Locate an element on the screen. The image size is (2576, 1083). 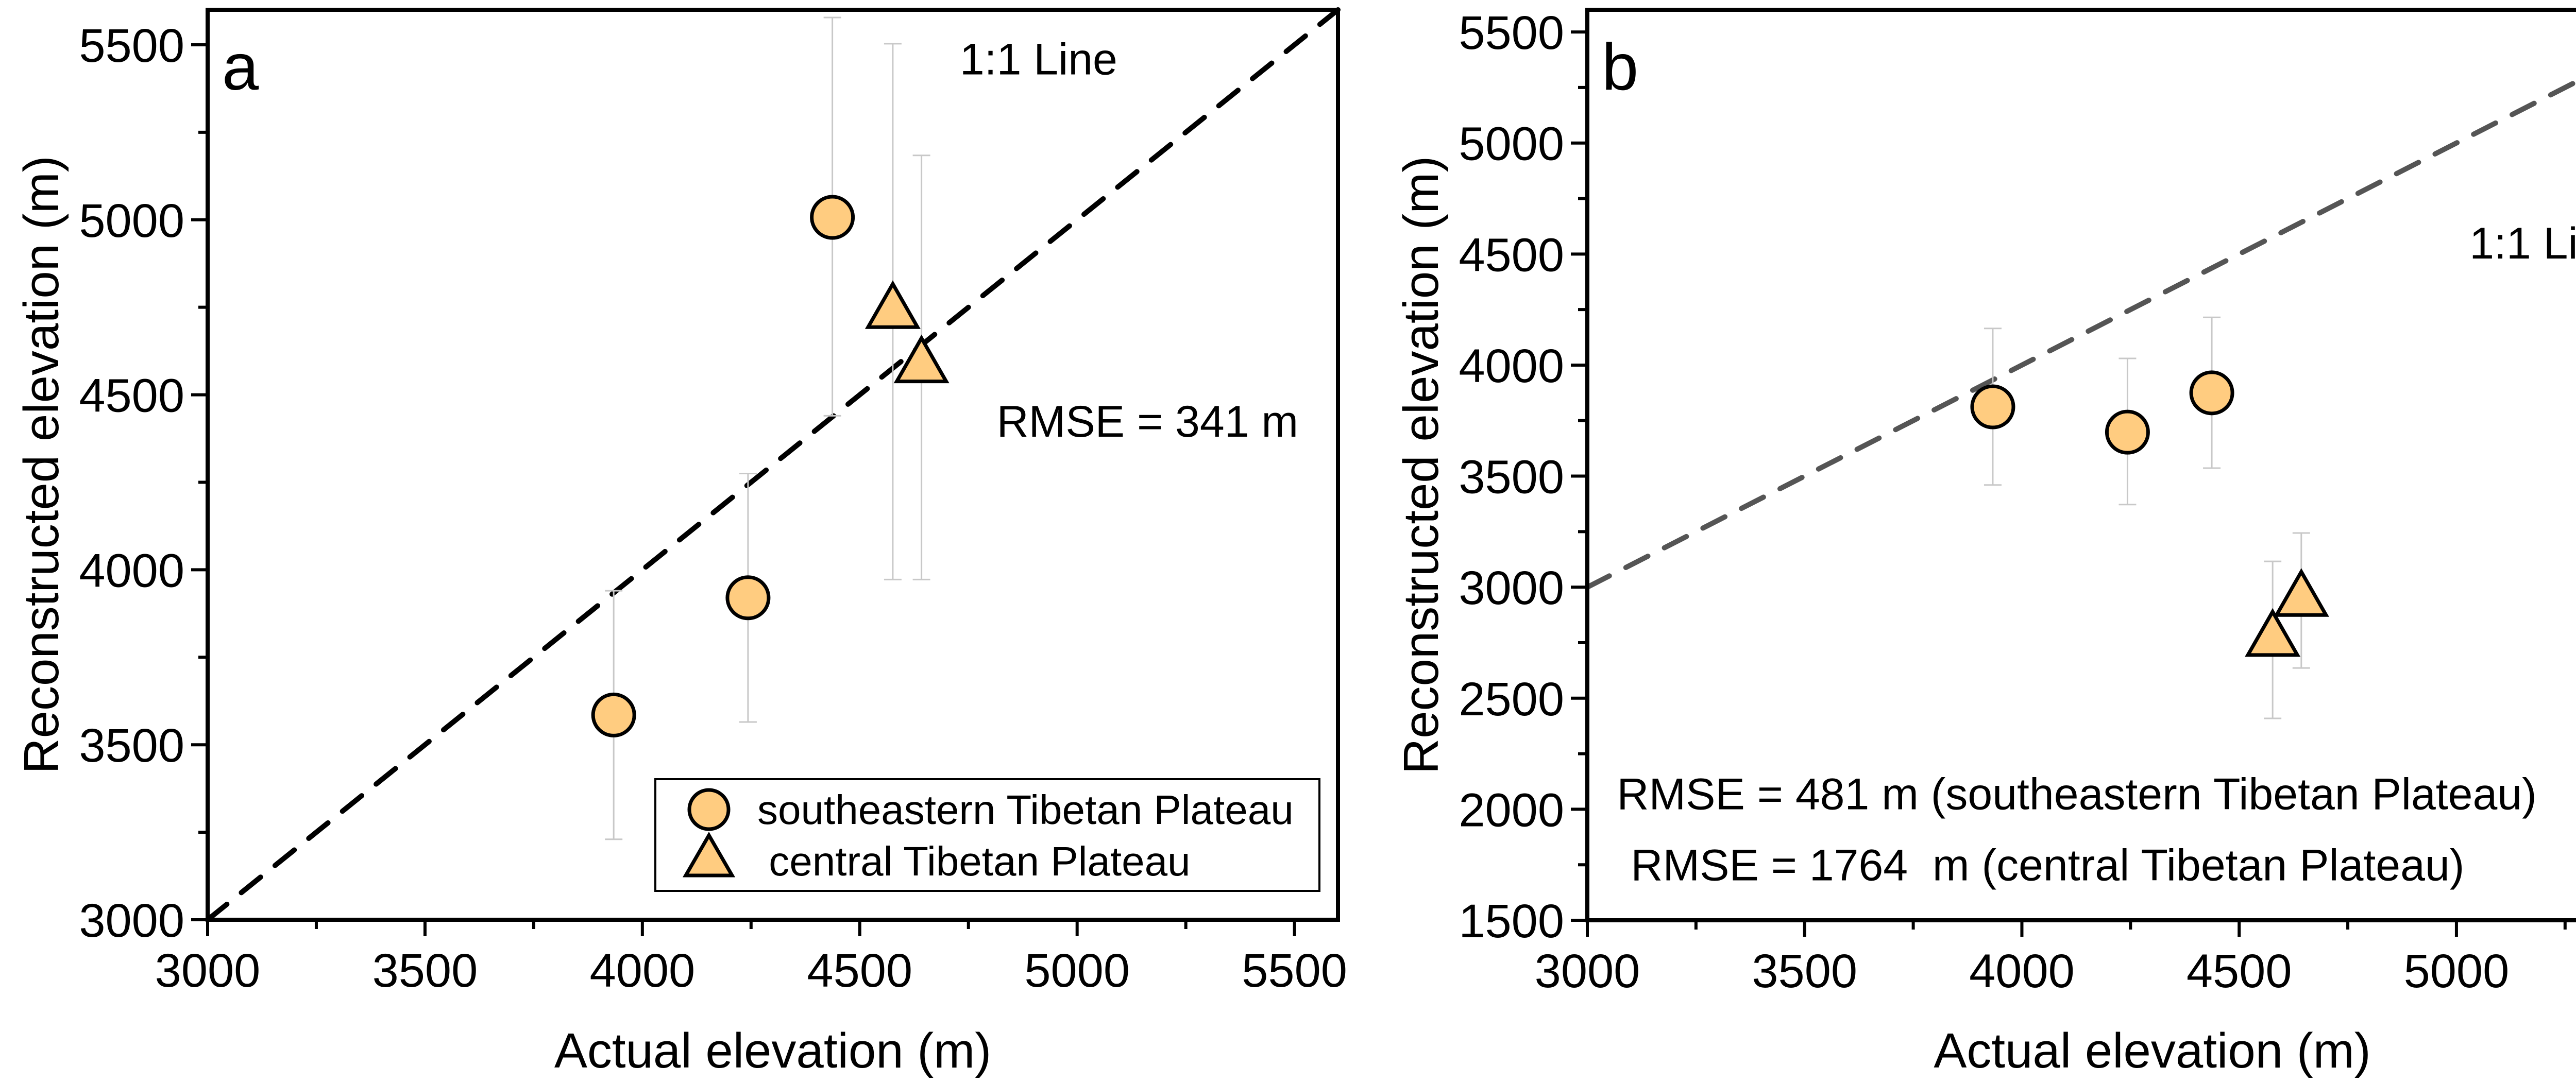
x-tick-label: 5500 is located at coordinates (1294, 970).